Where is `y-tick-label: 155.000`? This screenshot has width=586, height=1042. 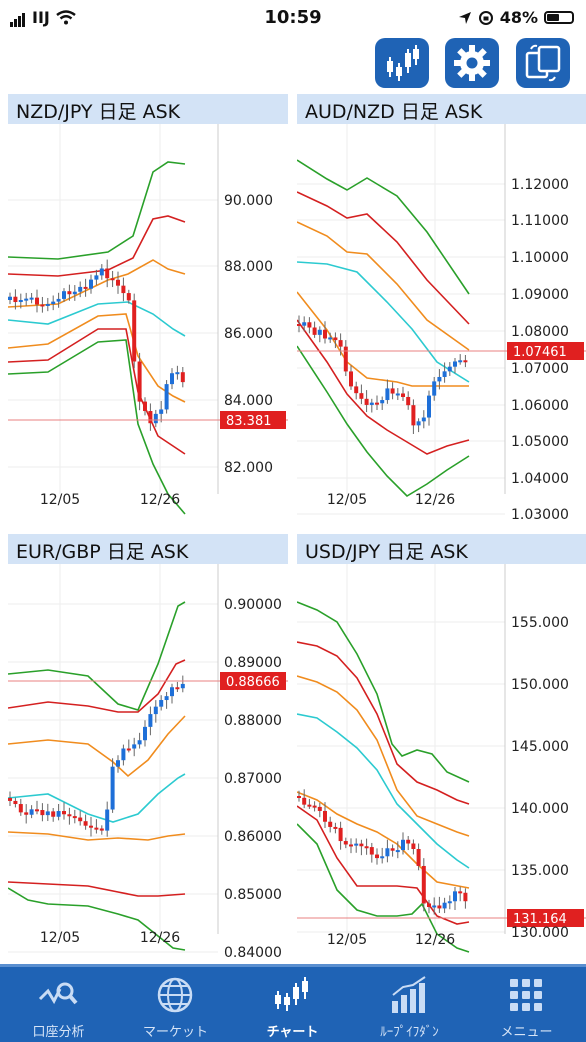
y-tick-label: 155.000 is located at coordinates (540, 623).